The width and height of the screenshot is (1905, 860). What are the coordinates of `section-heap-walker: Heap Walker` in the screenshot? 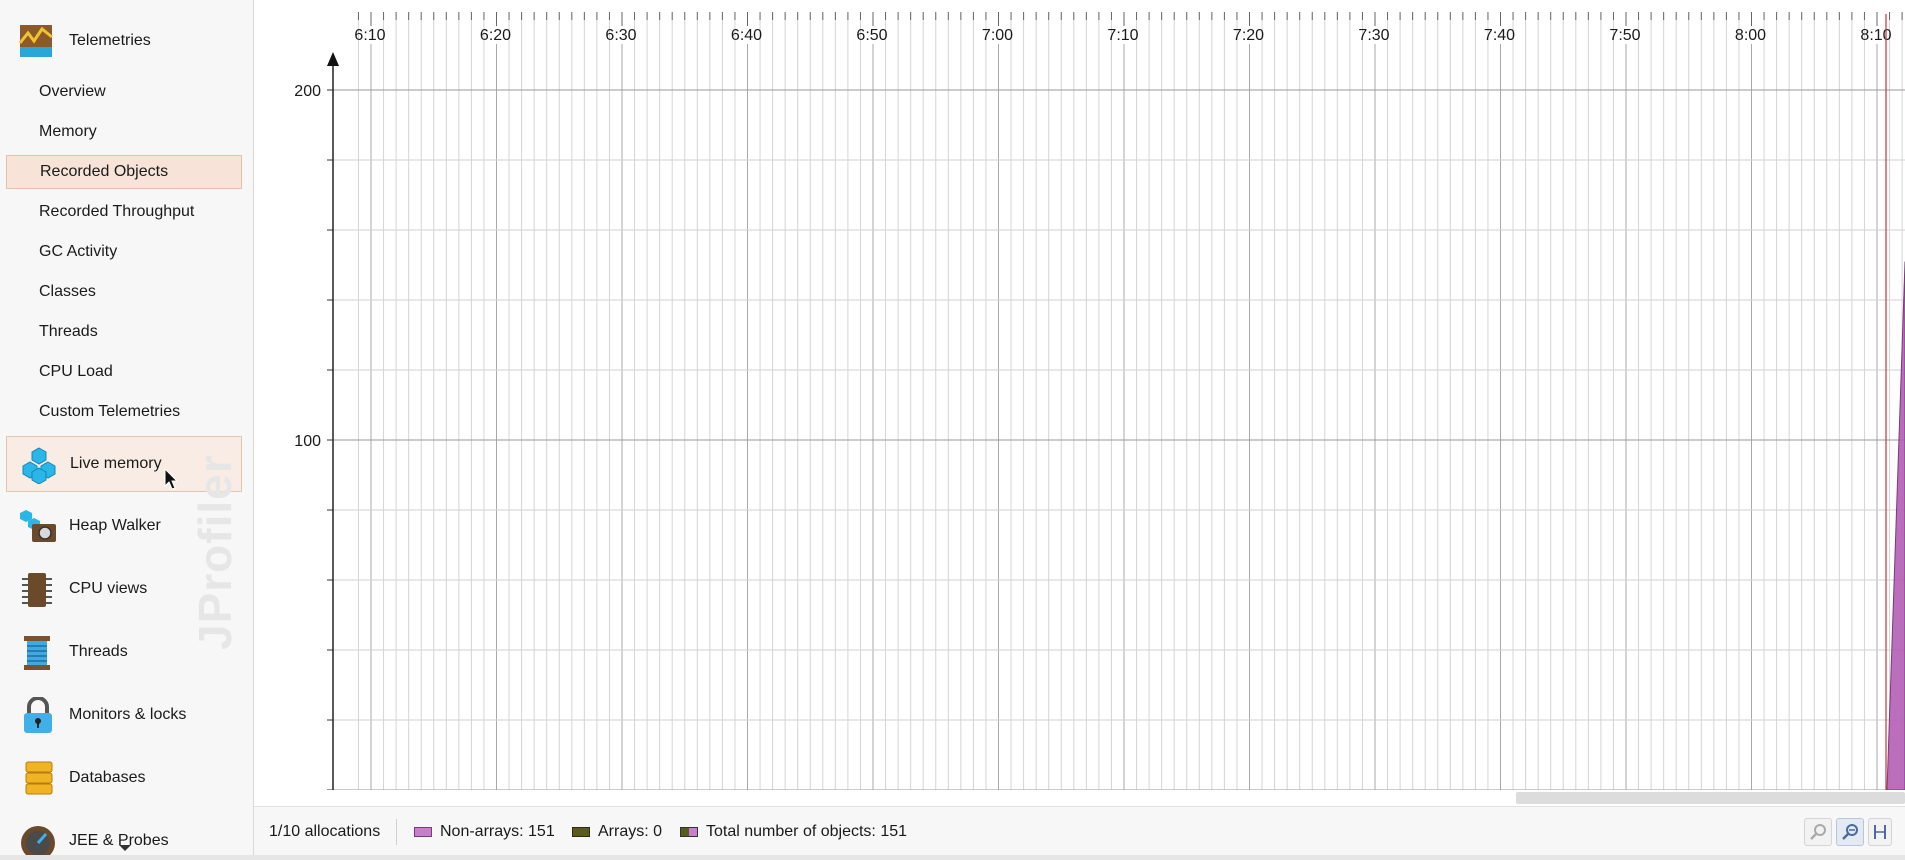 It's located at (124, 526).